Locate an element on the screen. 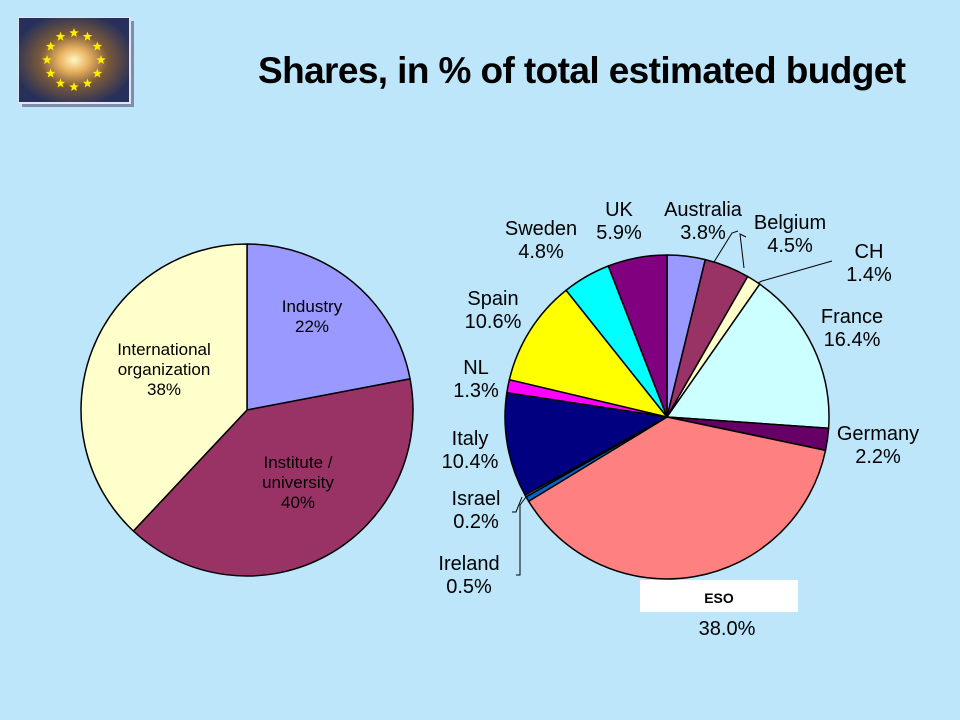 This screenshot has width=960, height=720. left-pie-slice-industry is located at coordinates (328, 327).